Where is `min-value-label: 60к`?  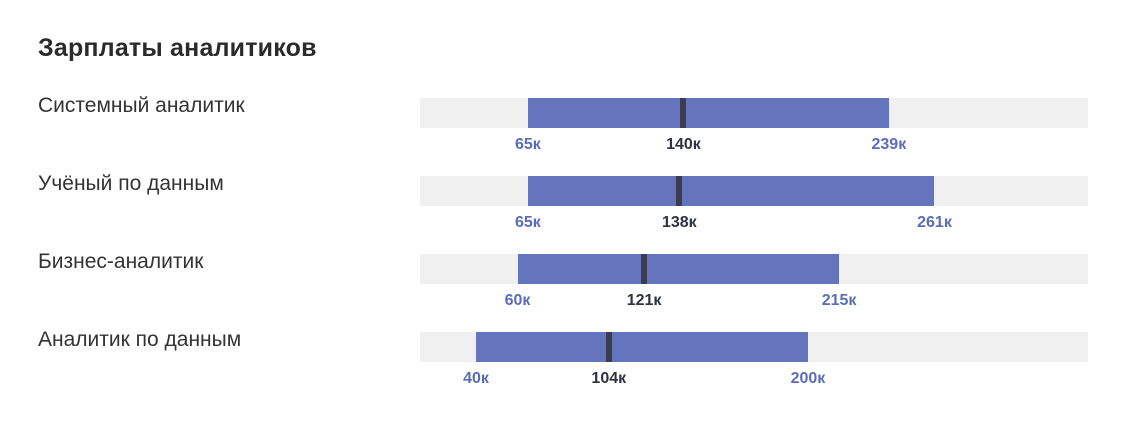
min-value-label: 60к is located at coordinates (517, 300).